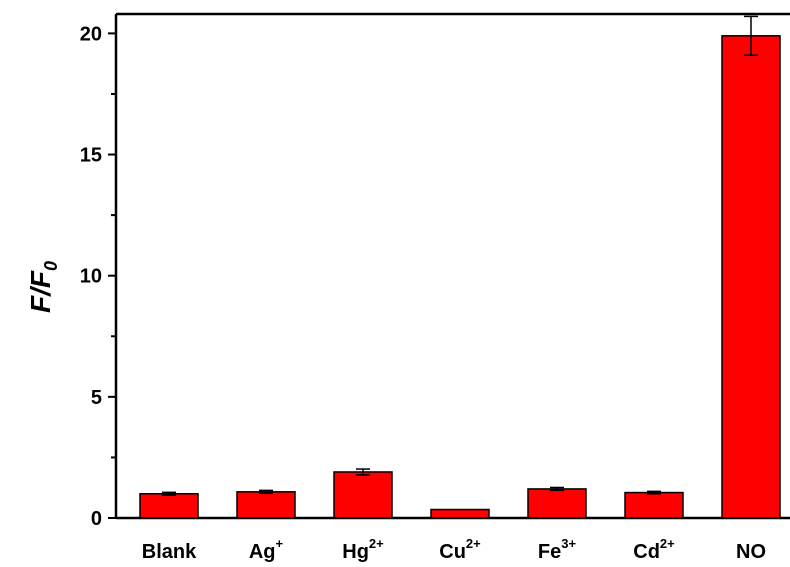 The width and height of the screenshot is (790, 567). I want to click on x-tick-label-base: Cd, so click(646, 552).